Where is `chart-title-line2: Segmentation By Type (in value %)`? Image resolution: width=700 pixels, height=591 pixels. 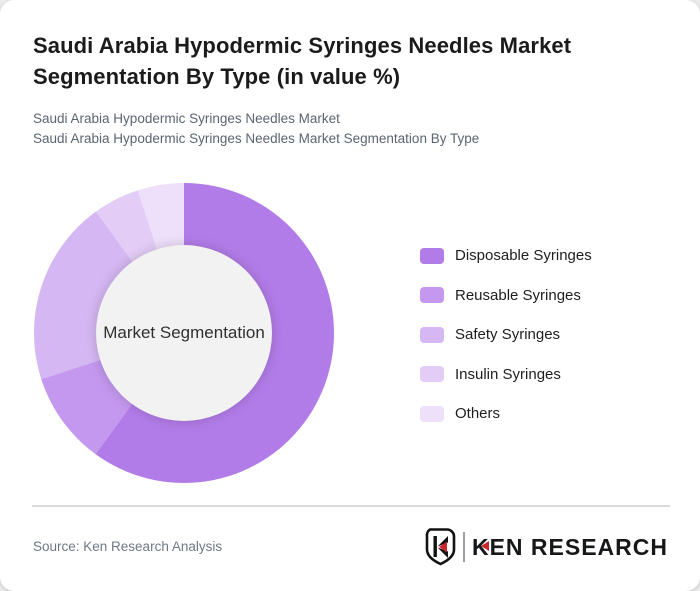
chart-title-line2: Segmentation By Type (in value %) is located at coordinates (217, 76).